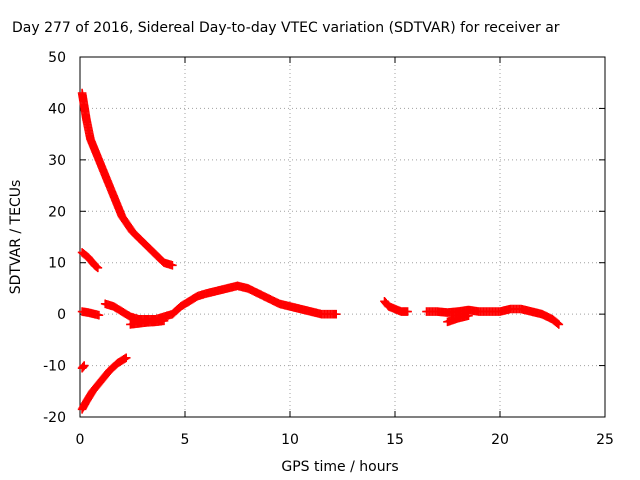  Describe the element at coordinates (339, 467) in the screenshot. I see `x-axis-label: GPS time / hours` at that location.